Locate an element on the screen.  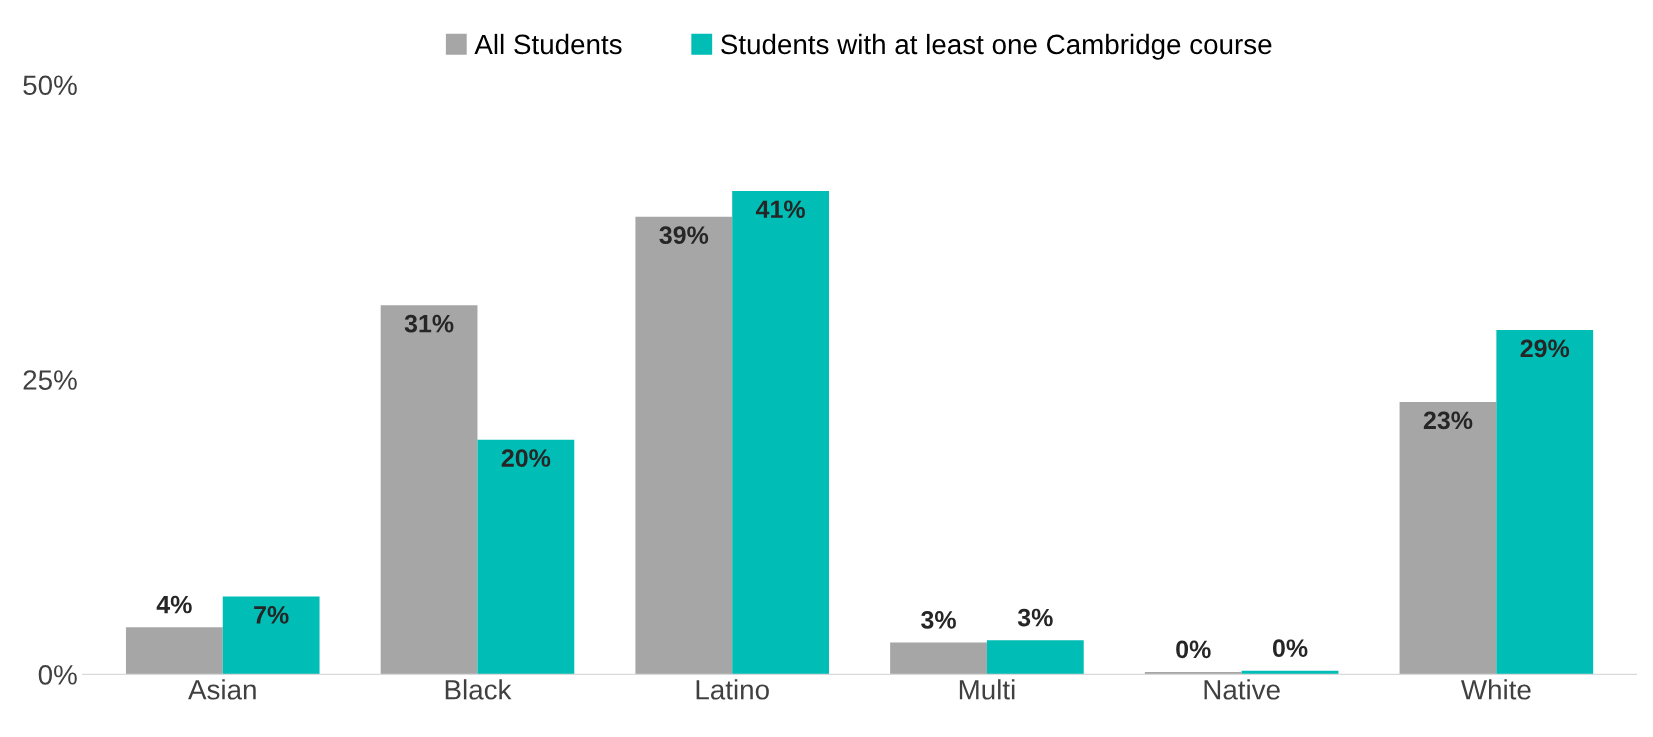
y-tick-label: 50% is located at coordinates (50, 85).